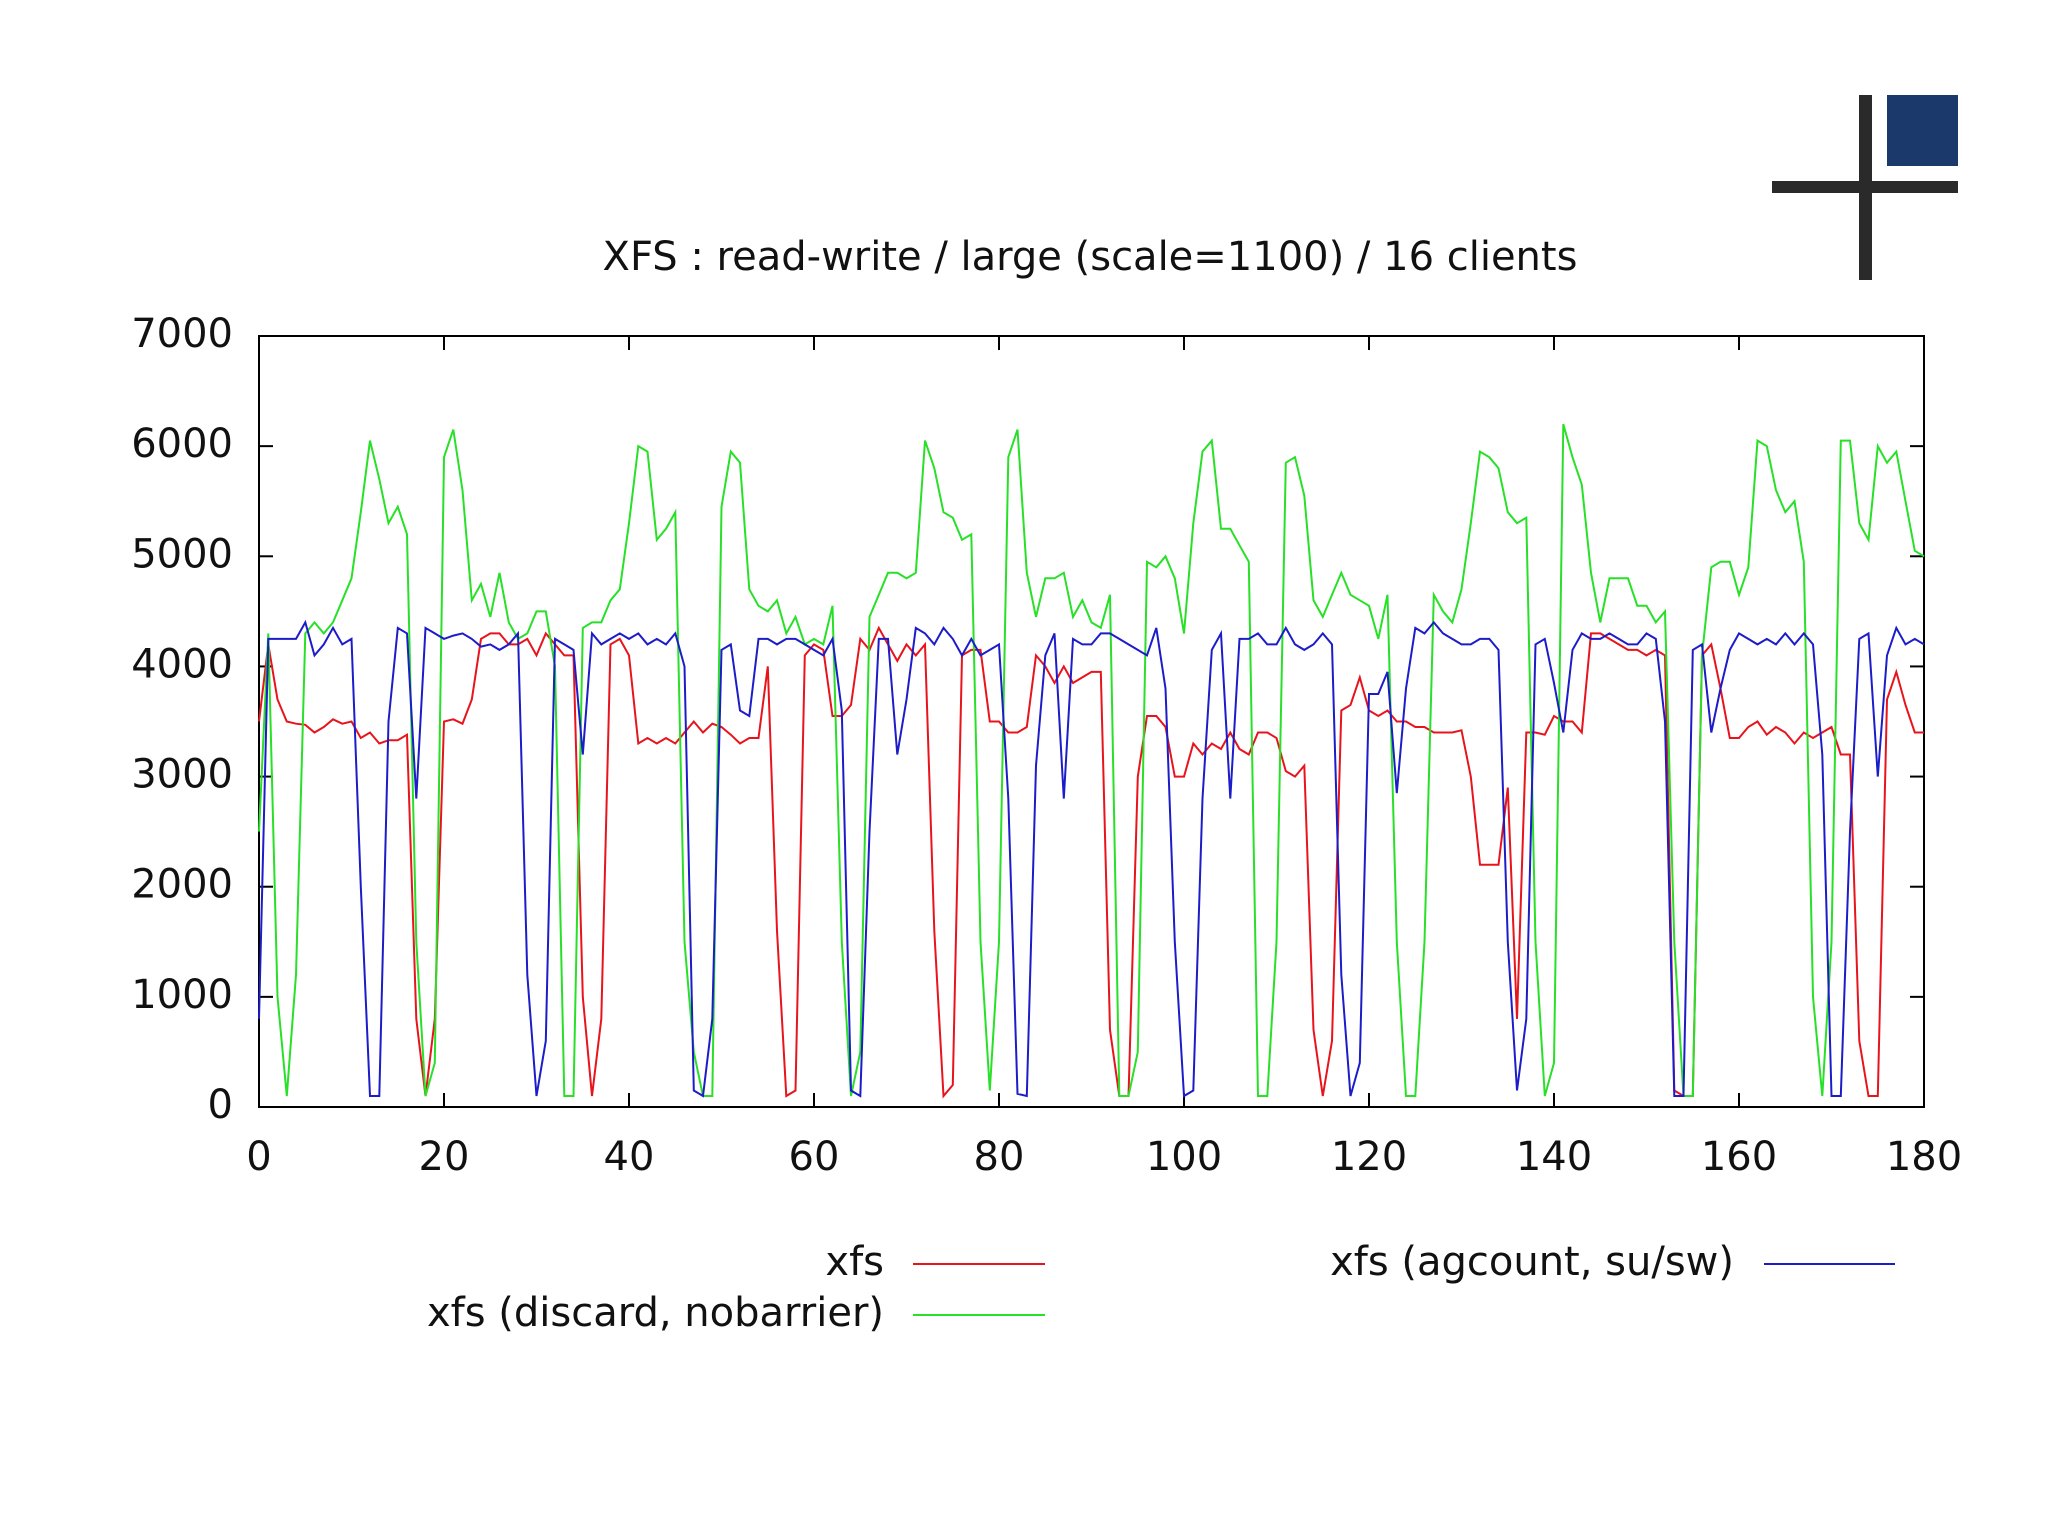  Describe the element at coordinates (854, 1262) in the screenshot. I see `legend-label: xfs` at that location.